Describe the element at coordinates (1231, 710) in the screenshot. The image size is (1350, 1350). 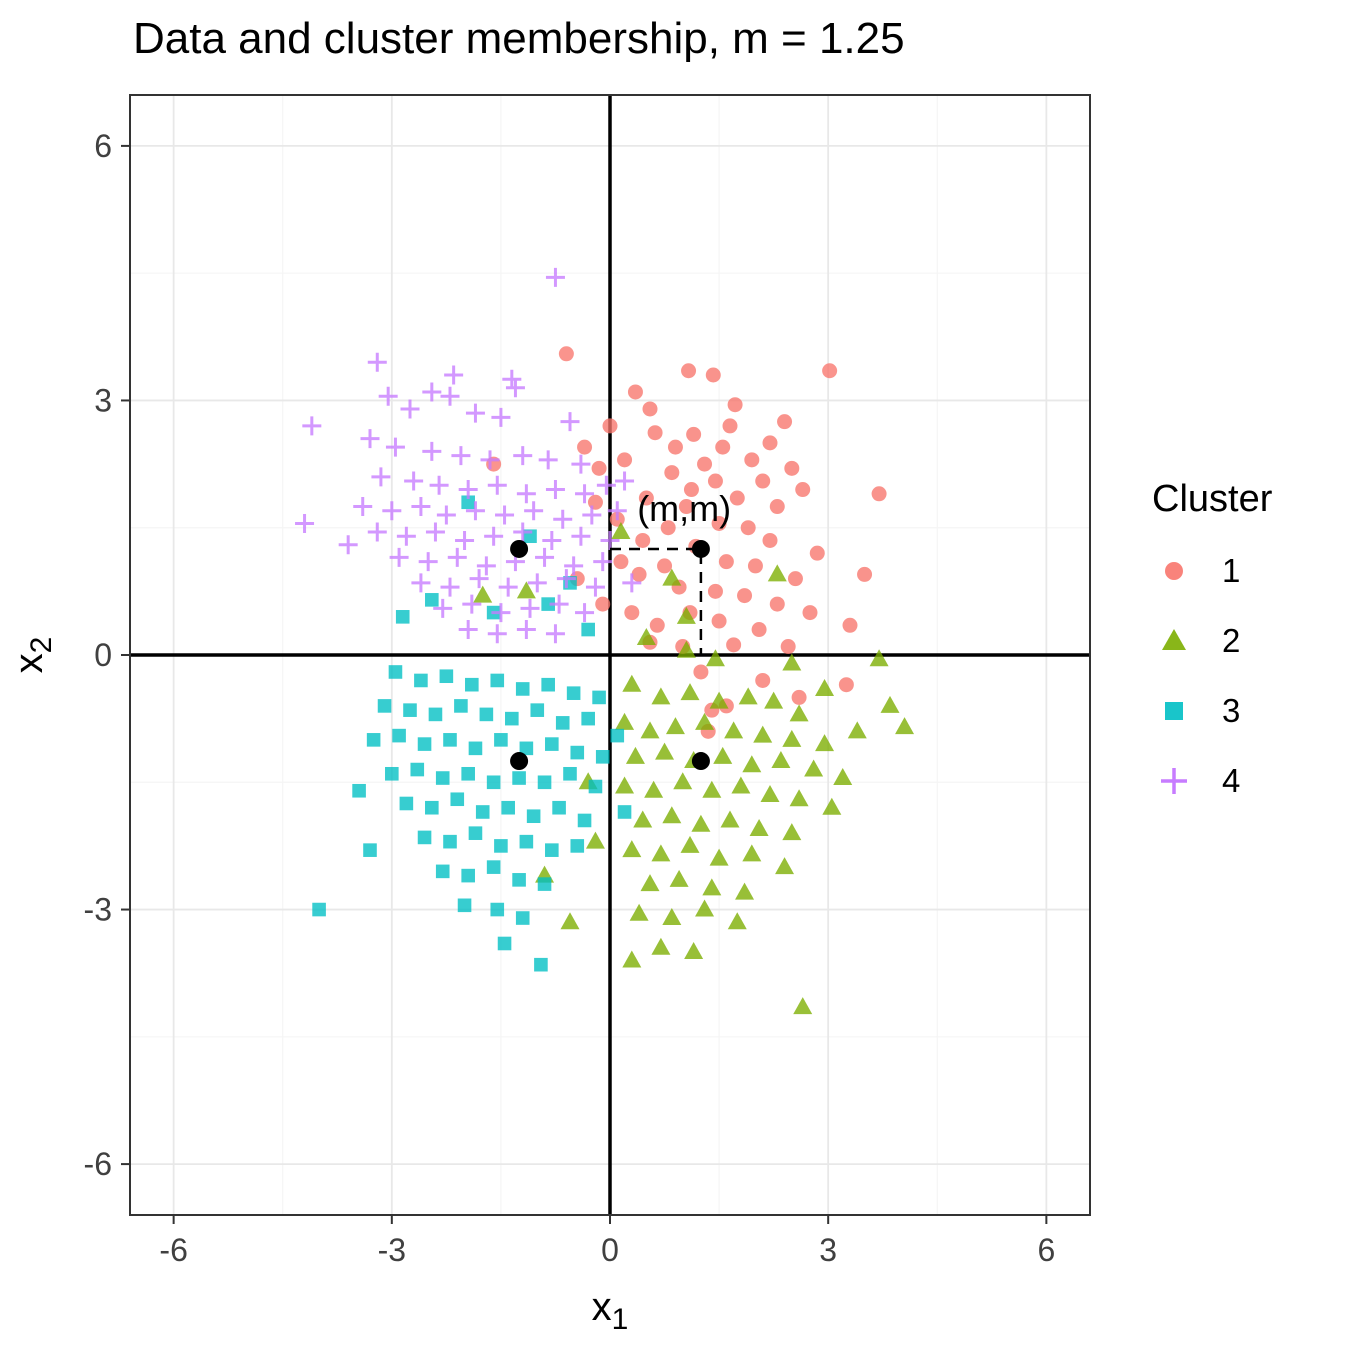
I see `legend-label: 3` at that location.